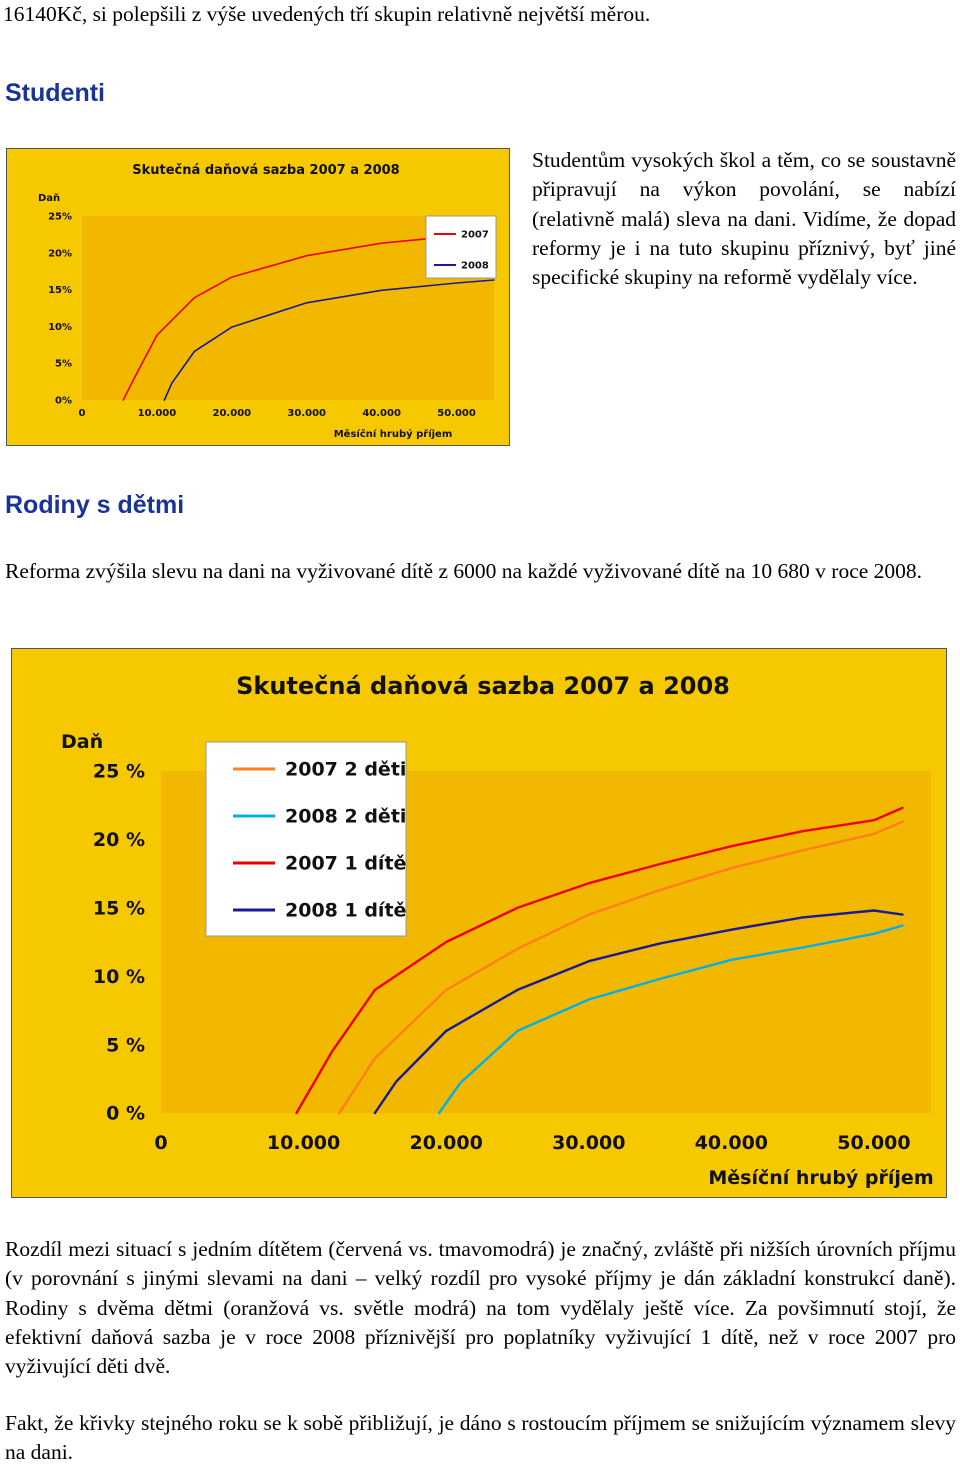 The height and width of the screenshot is (1468, 960). What do you see at coordinates (475, 266) in the screenshot?
I see `legend-label: 2008` at bounding box center [475, 266].